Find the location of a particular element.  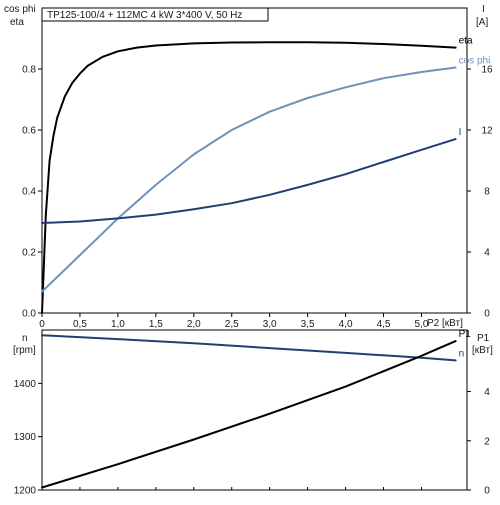

series-line-n is located at coordinates (249, 348).